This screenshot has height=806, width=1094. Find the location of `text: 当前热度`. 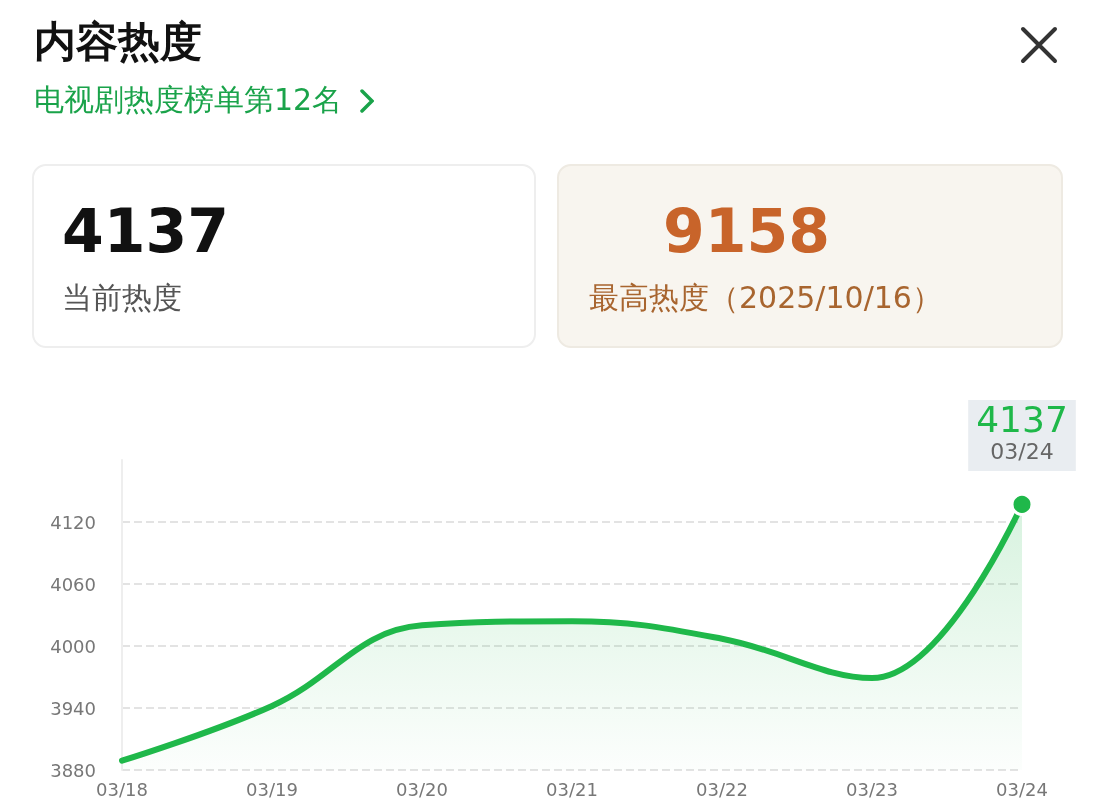

text: 当前热度 is located at coordinates (122, 298).